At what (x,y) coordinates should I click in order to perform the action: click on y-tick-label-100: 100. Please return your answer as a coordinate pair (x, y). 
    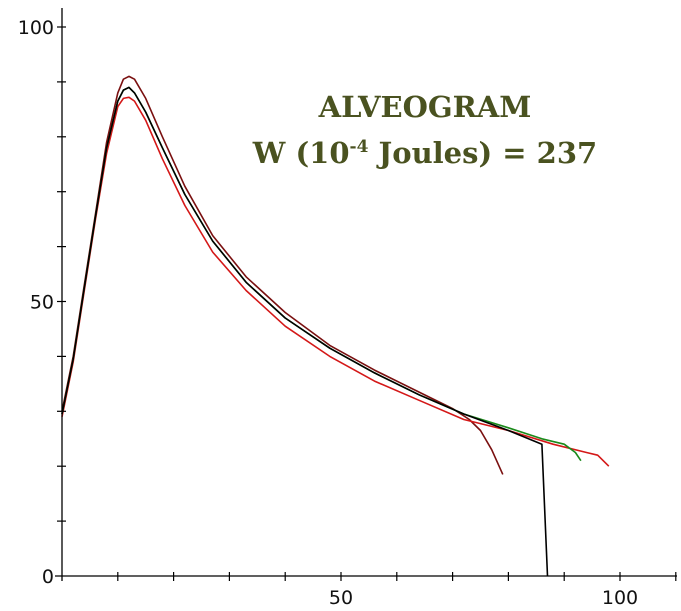
    Looking at the image, I should click on (36, 28).